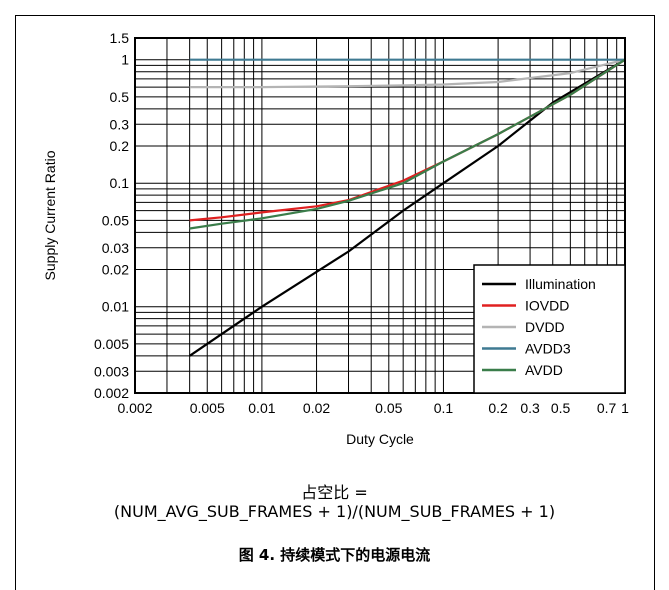 Image resolution: width=669 pixels, height=590 pixels. Describe the element at coordinates (120, 38) in the screenshot. I see `y-tick-label: 1.5` at that location.